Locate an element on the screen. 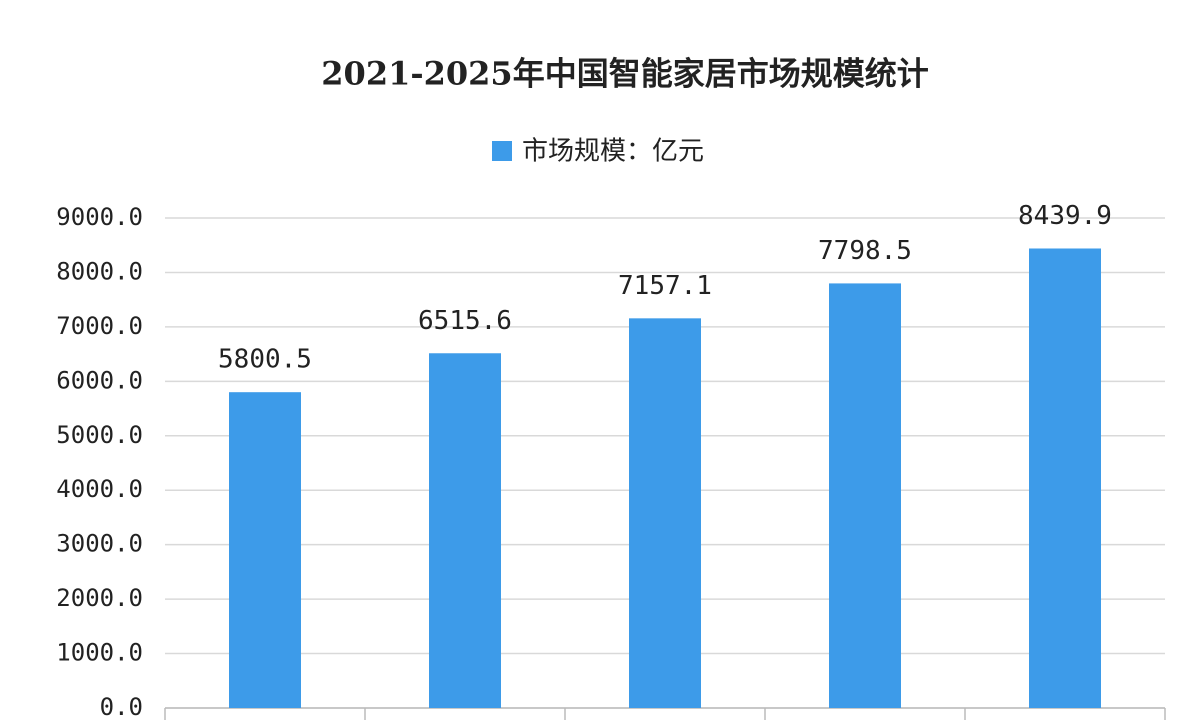 Image resolution: width=1190 pixels, height=720 pixels. y-tick-label: 1000.0 is located at coordinates (99, 653).